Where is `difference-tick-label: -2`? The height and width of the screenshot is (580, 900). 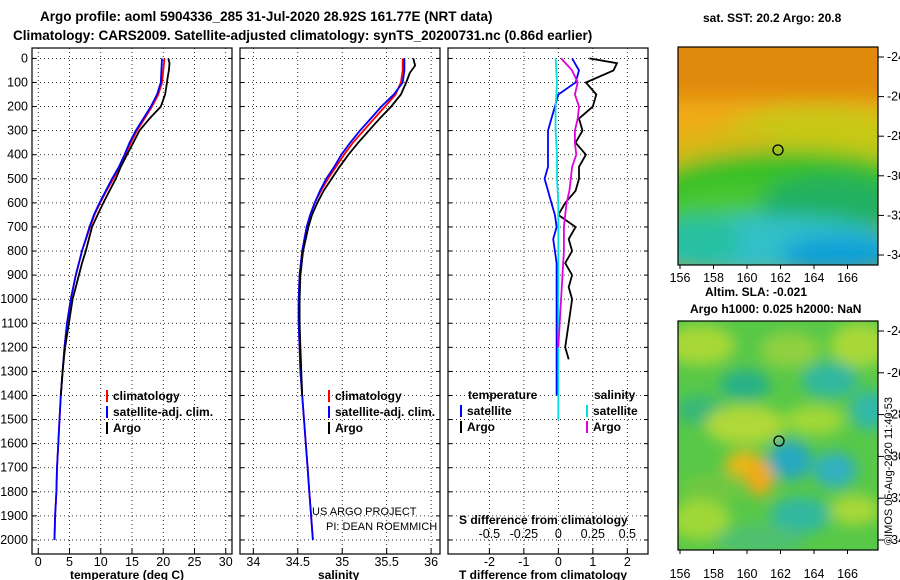
difference-tick-label: -2 is located at coordinates (489, 562).